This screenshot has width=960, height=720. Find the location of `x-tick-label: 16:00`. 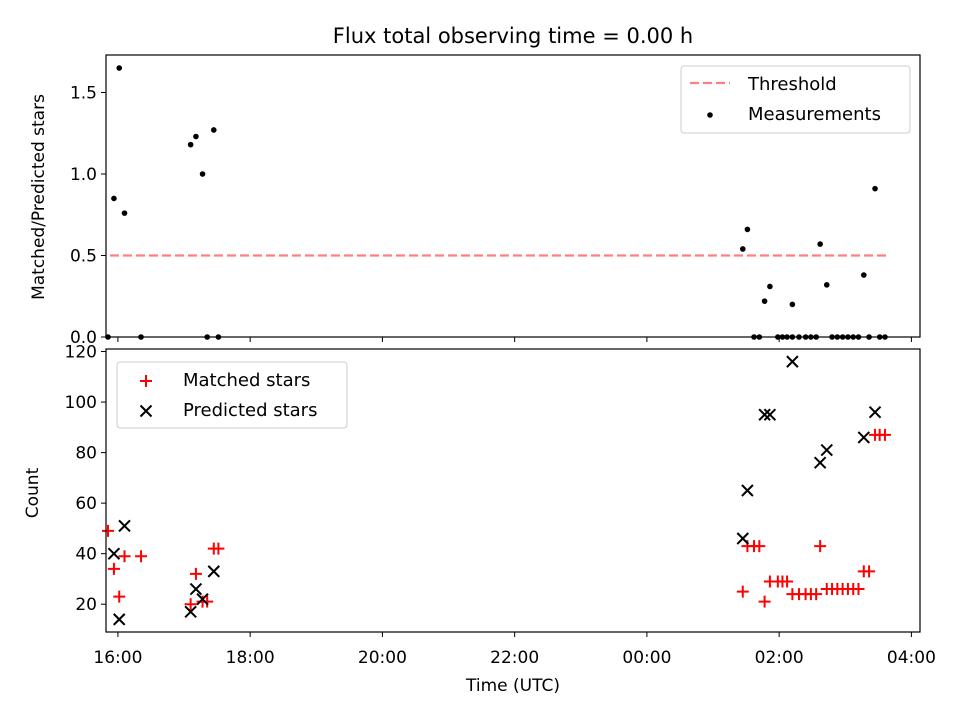

x-tick-label: 16:00 is located at coordinates (117, 658).